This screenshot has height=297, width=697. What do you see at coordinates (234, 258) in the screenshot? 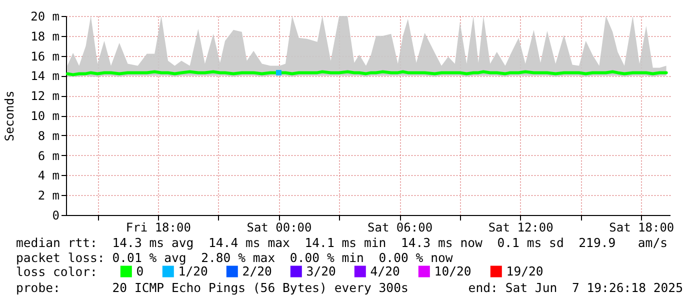
I see `text: packet loss: 0.01 % avg 2.80 % max 0.00 % min 0.00 % now` at bounding box center [234, 258].